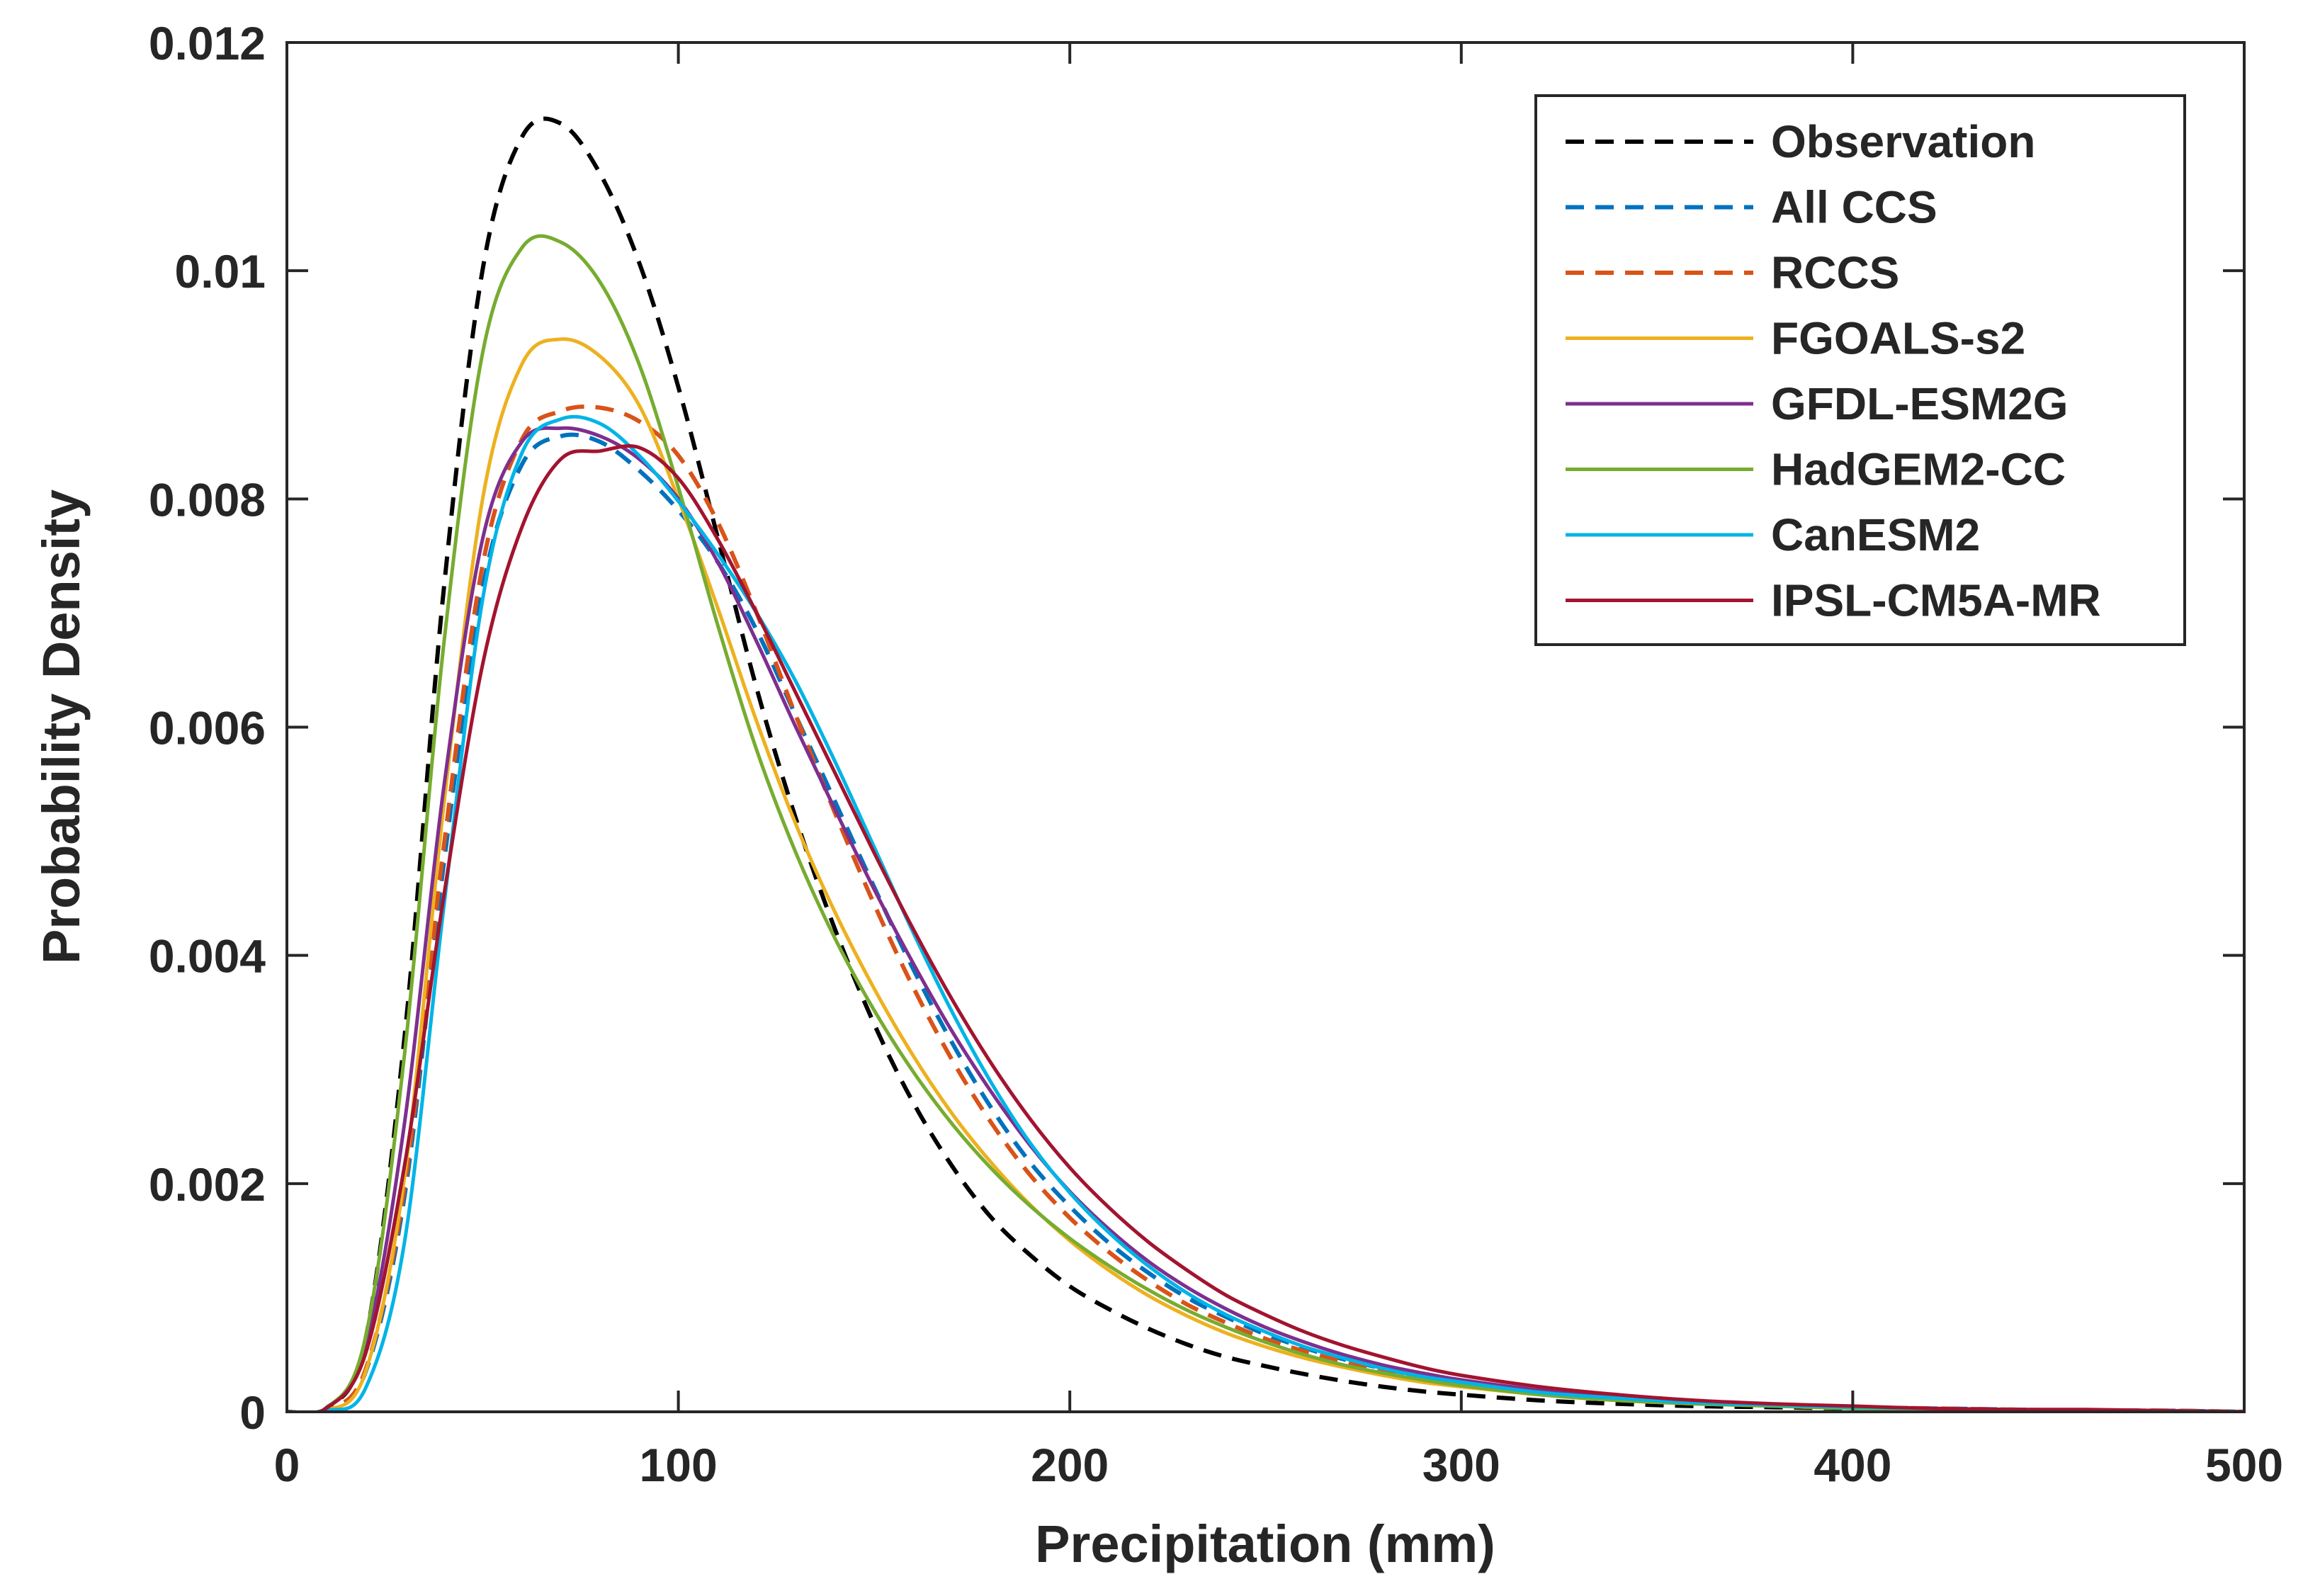  I want to click on legend-entry-gfdl-esm2g: GFDL-ESM2G, so click(1817, 403).